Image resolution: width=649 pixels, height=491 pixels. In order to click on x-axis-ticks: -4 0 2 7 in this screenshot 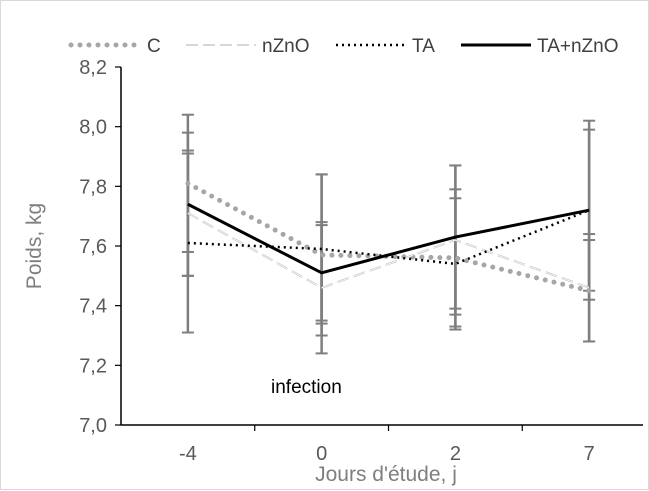, I will do `click(387, 445)`.